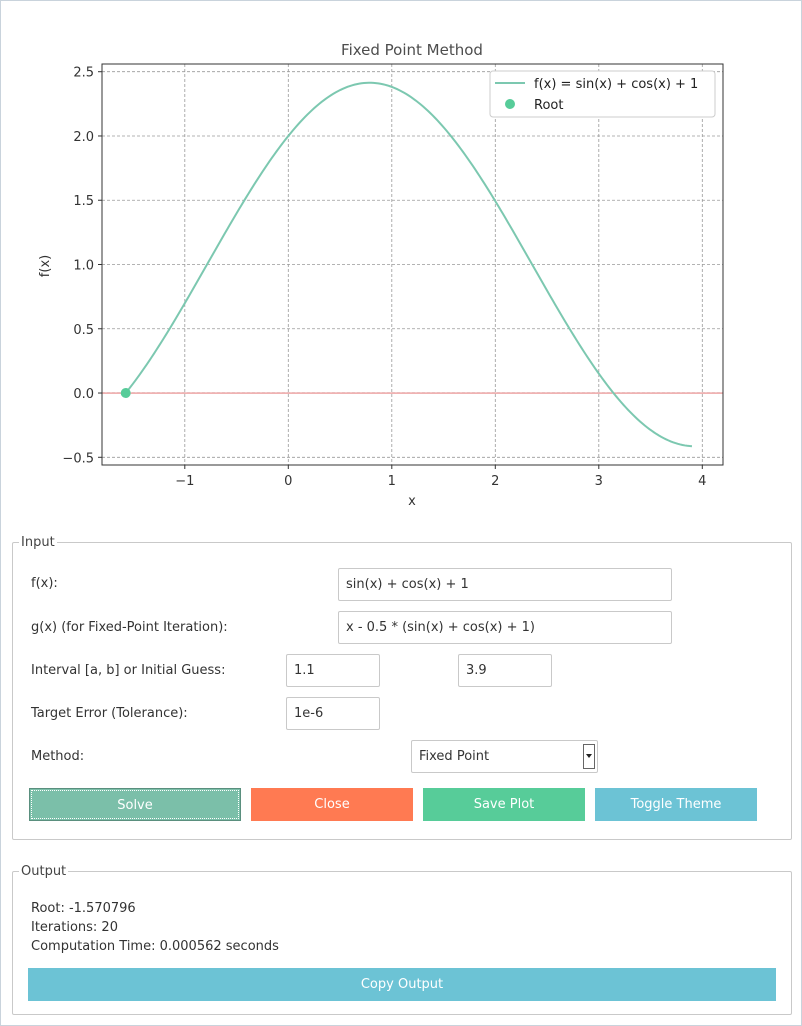 This screenshot has height=1026, width=802. Describe the element at coordinates (454, 756) in the screenshot. I see `method-select-value: Fixed Point` at that location.